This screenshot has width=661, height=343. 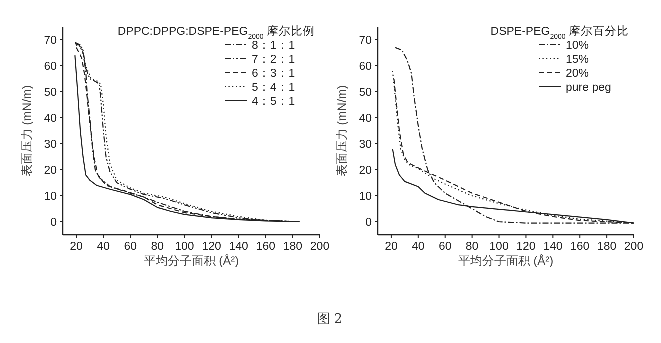 What do you see at coordinates (559, 32) in the screenshot?
I see `legend-title: DSPE-PEG$_{2000}$ 摩尔百分比` at bounding box center [559, 32].